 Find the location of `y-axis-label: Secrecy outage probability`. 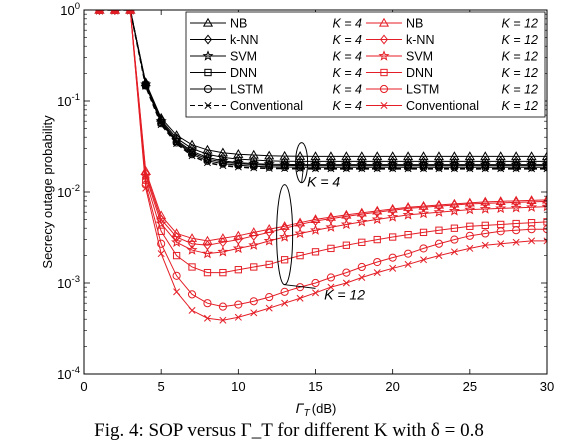

y-axis-label: Secrecy outage probability is located at coordinates (47, 192).